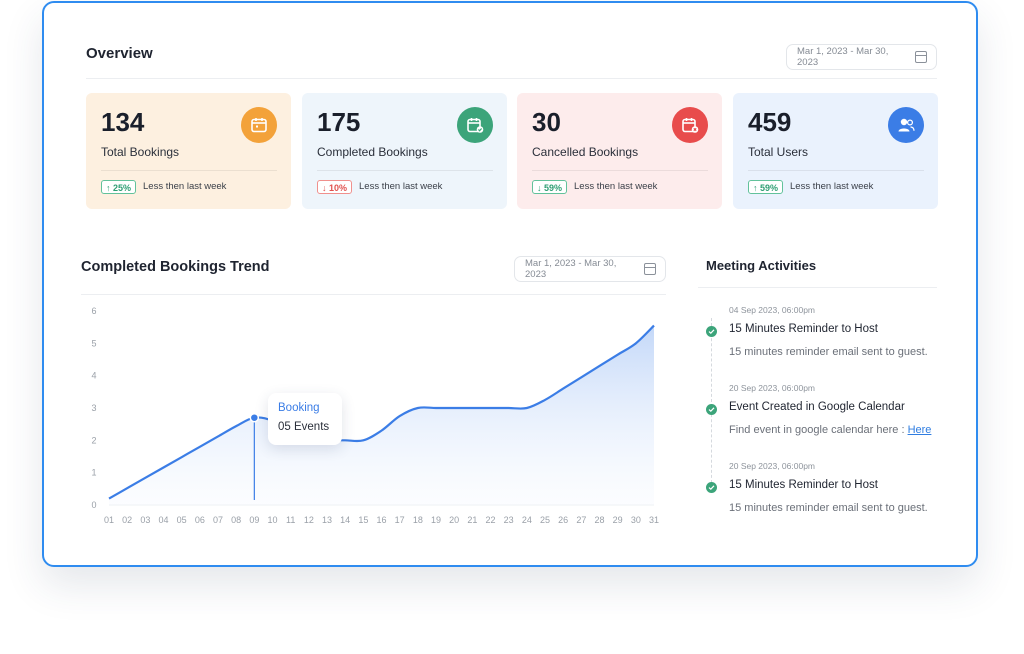  I want to click on overview-date-picker: Mar 1, 2023 - Mar 30, 2023, so click(861, 57).